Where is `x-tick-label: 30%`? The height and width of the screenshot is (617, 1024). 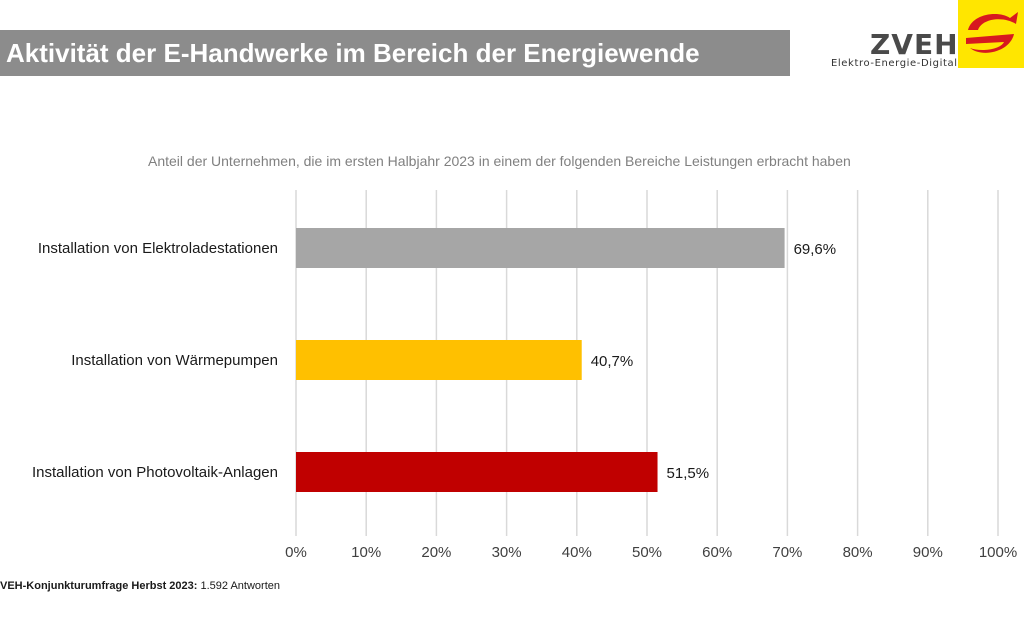
x-tick-label: 30% is located at coordinates (507, 552).